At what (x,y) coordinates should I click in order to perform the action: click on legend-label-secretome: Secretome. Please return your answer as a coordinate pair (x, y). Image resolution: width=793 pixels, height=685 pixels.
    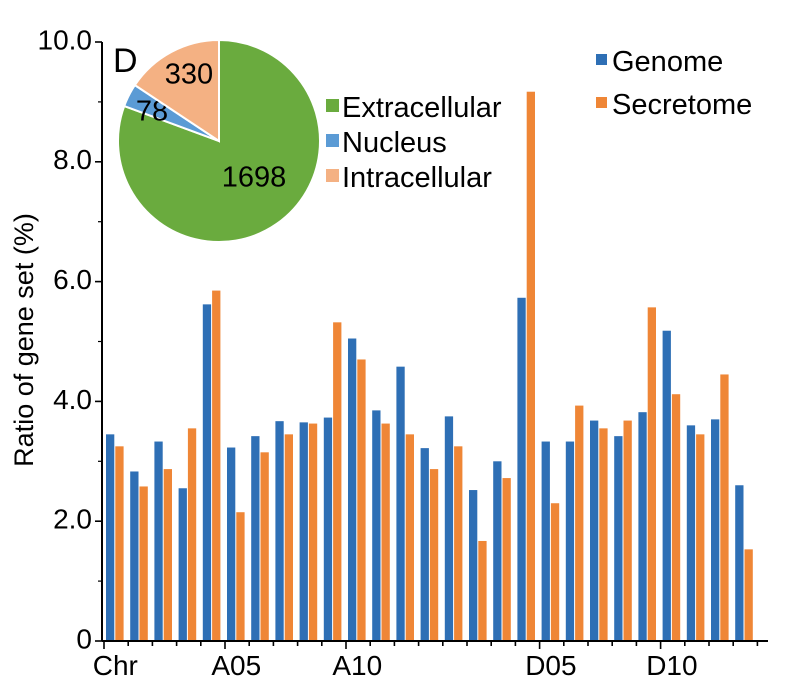
    Looking at the image, I should click on (682, 105).